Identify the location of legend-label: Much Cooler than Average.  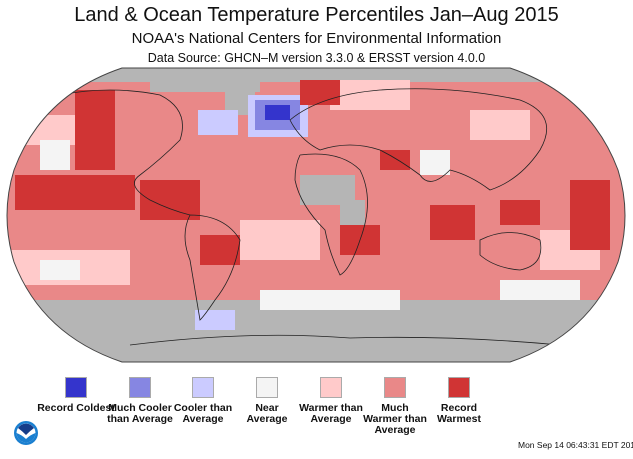
(140, 413).